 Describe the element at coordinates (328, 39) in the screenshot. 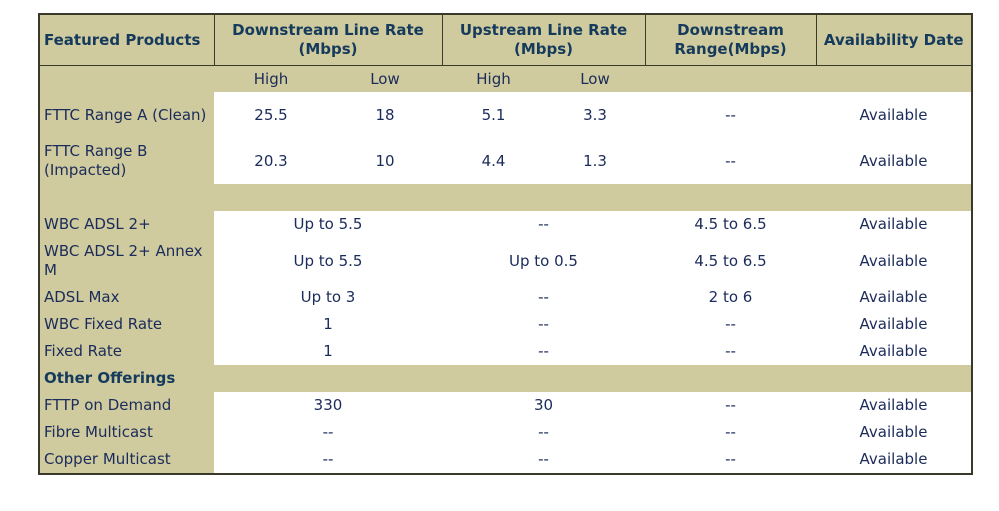

I see `header-downstream: Downstream Line Rate (Mbps)` at that location.